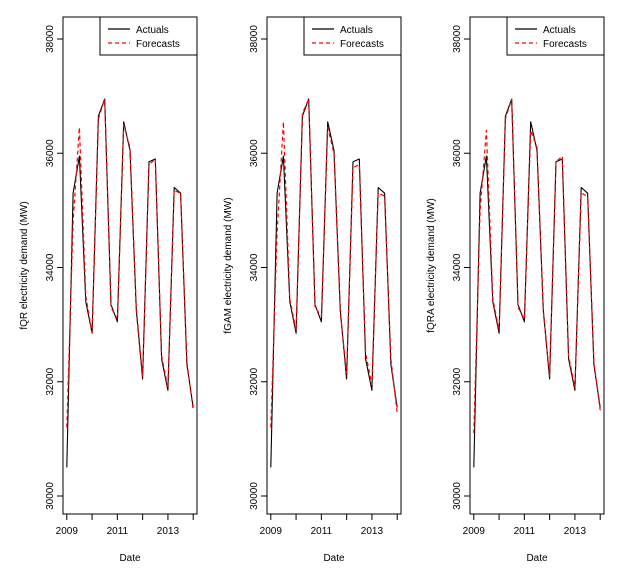 This screenshot has height=580, width=636. What do you see at coordinates (431, 265) in the screenshot?
I see `y-axis-label: fQRA electricity demand (MW)` at bounding box center [431, 265].